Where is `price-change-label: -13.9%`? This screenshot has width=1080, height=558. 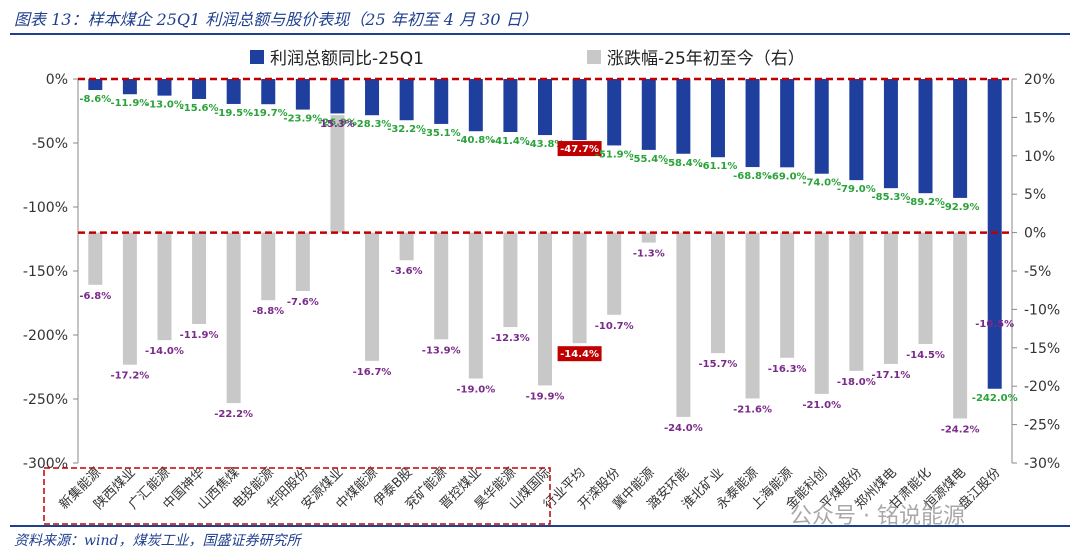
price-change-label: -13.9% is located at coordinates (441, 350).